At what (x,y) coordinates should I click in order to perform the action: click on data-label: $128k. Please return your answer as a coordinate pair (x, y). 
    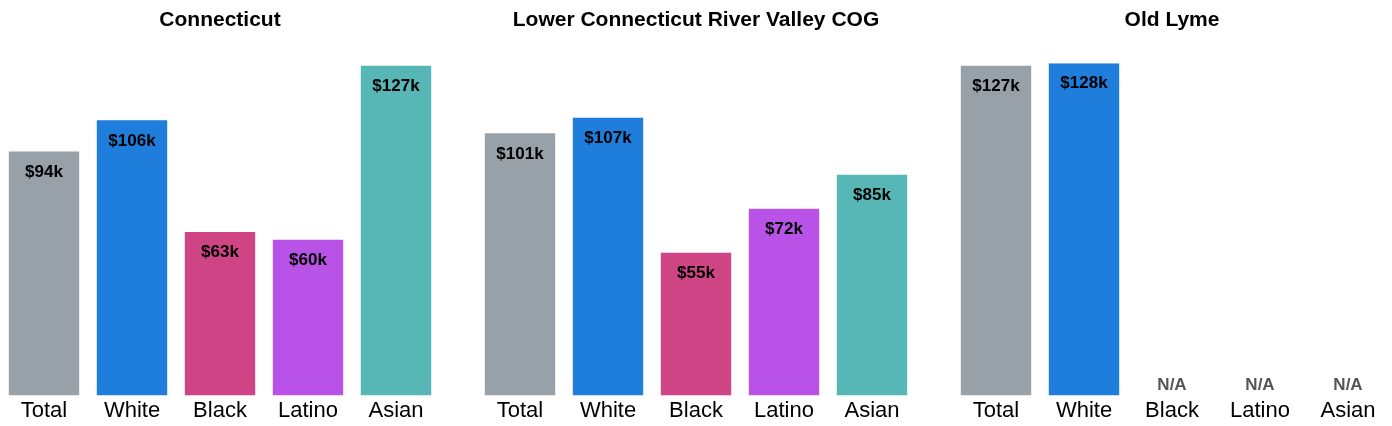
    Looking at the image, I should click on (1084, 83).